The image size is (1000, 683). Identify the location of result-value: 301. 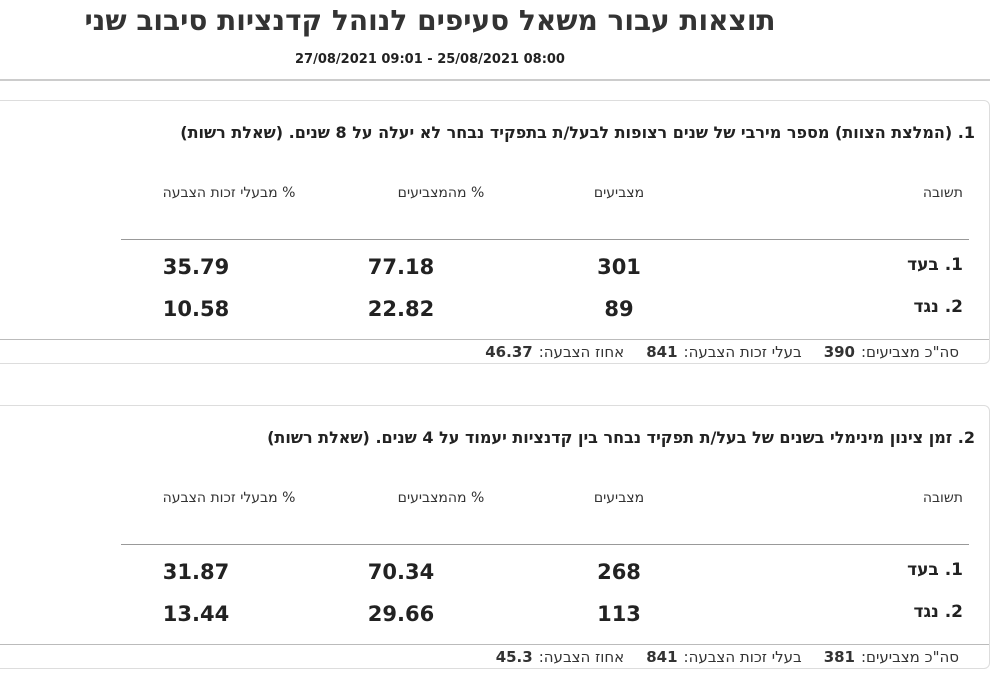
(619, 267).